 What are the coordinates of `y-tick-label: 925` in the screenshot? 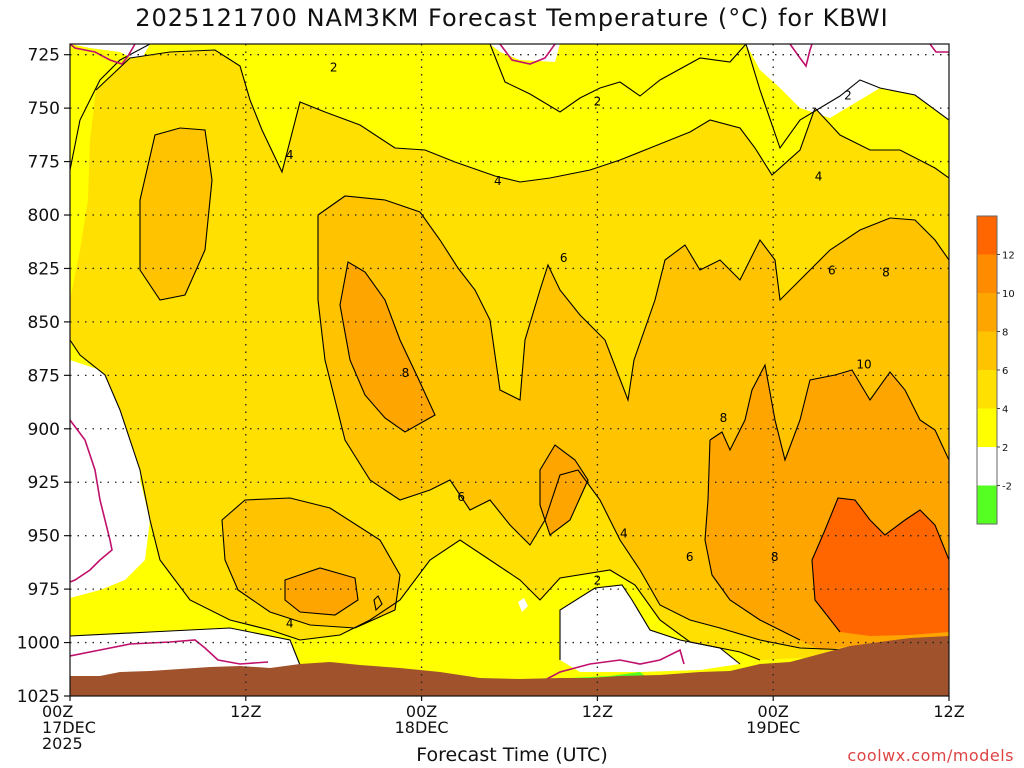 It's located at (44, 483).